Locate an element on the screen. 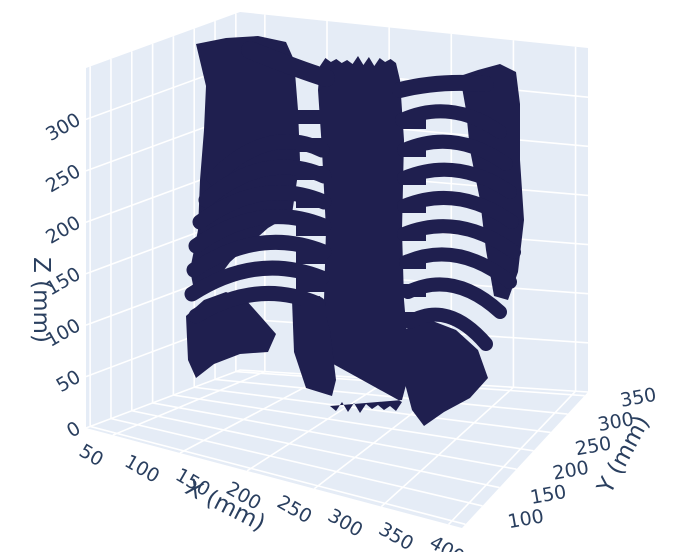  y-tick-label: 100 is located at coordinates (526, 519).